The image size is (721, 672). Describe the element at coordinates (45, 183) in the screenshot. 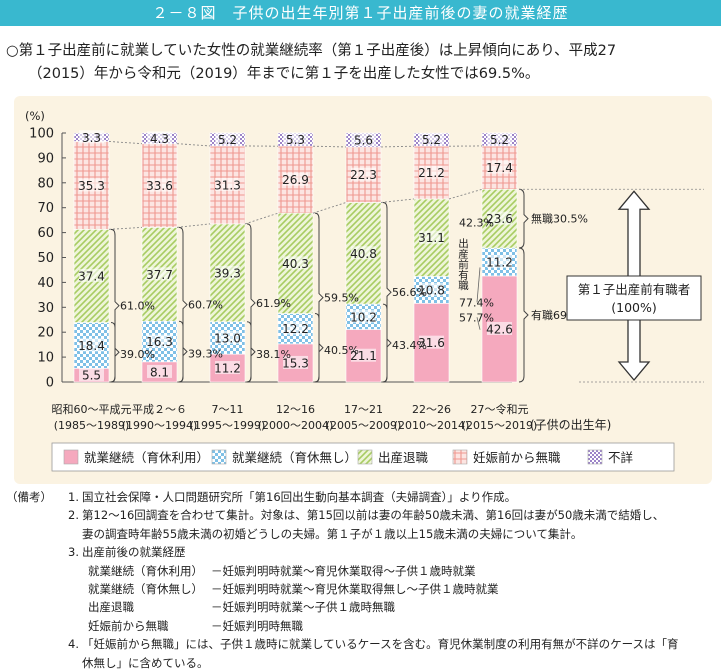

I see `y-tick-label: 80` at that location.